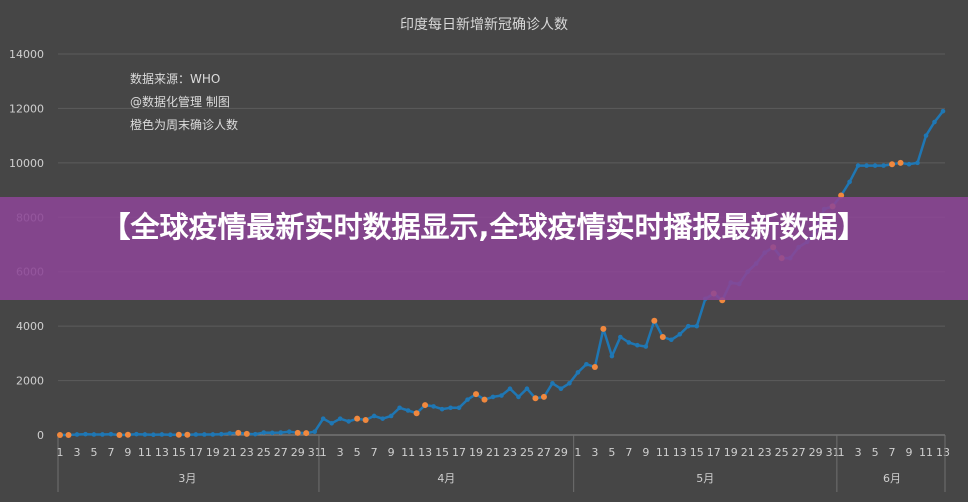 This screenshot has height=502, width=968. What do you see at coordinates (442, 452) in the screenshot?
I see `x-tick-label: 15` at bounding box center [442, 452].